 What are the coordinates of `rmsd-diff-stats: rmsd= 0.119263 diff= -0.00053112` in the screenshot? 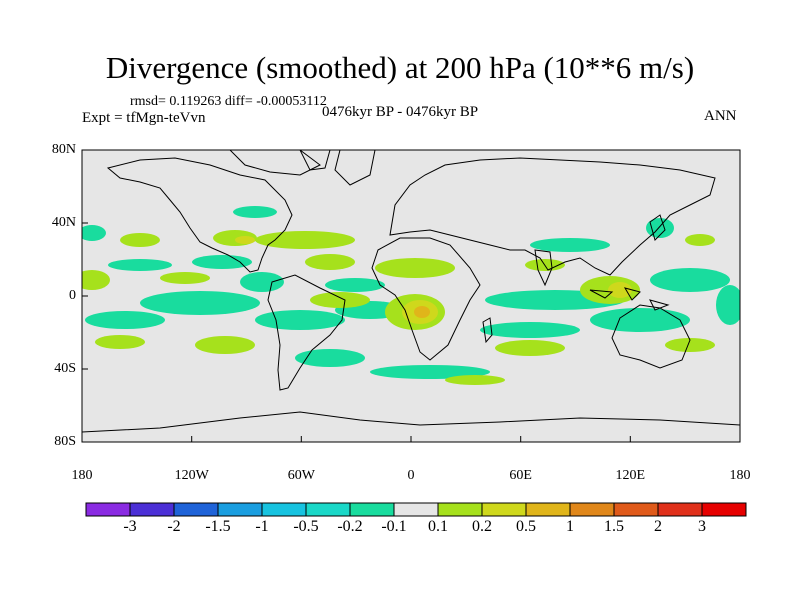 It's located at (228, 101).